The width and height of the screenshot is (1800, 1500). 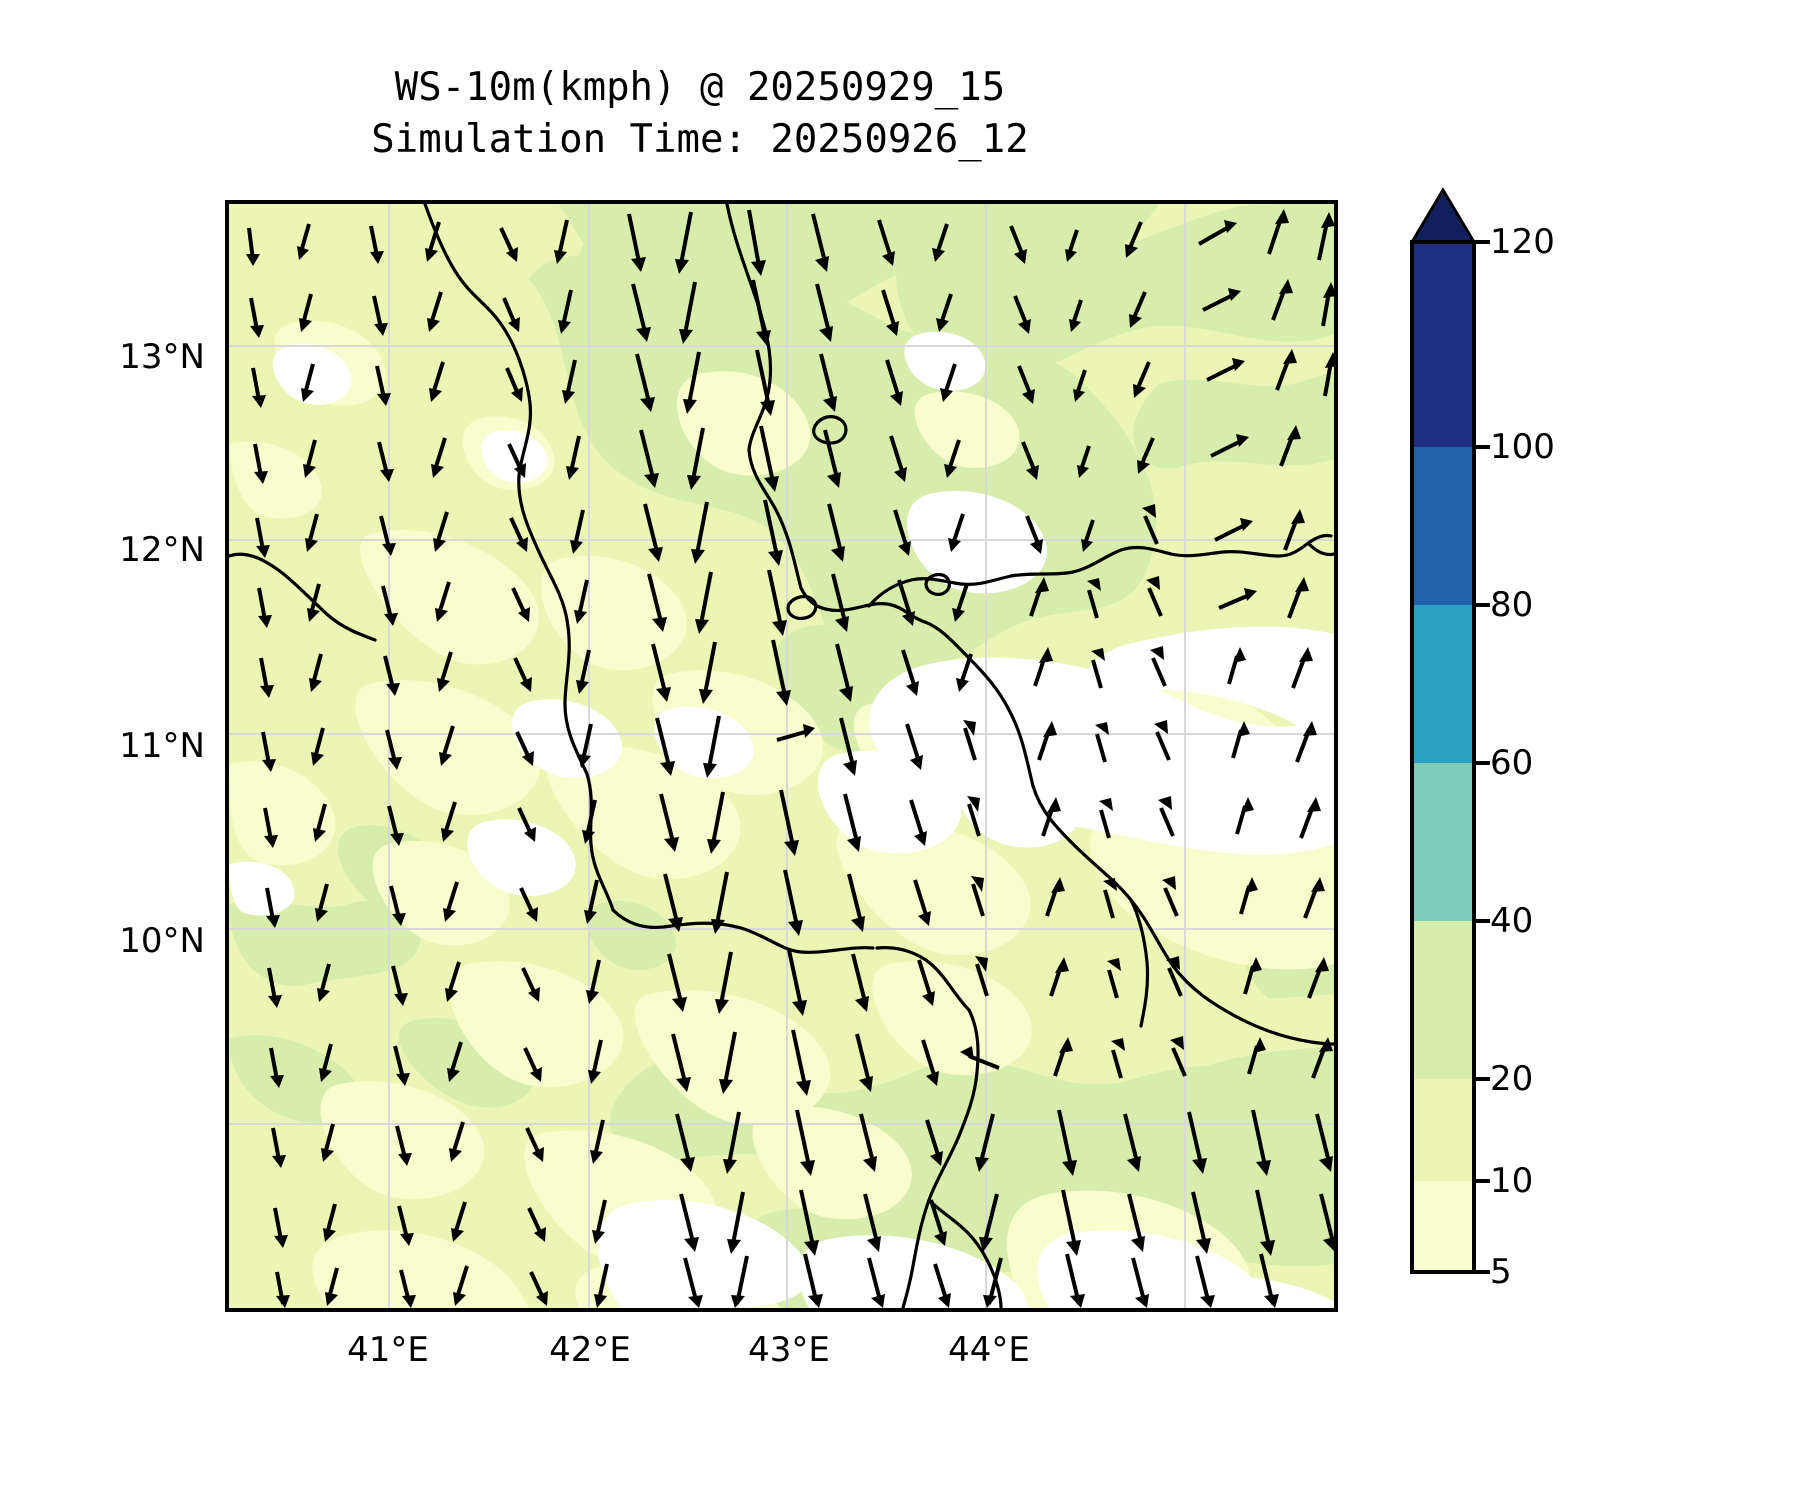 What do you see at coordinates (1512, 605) in the screenshot?
I see `colorbar-tick-80: 80` at bounding box center [1512, 605].